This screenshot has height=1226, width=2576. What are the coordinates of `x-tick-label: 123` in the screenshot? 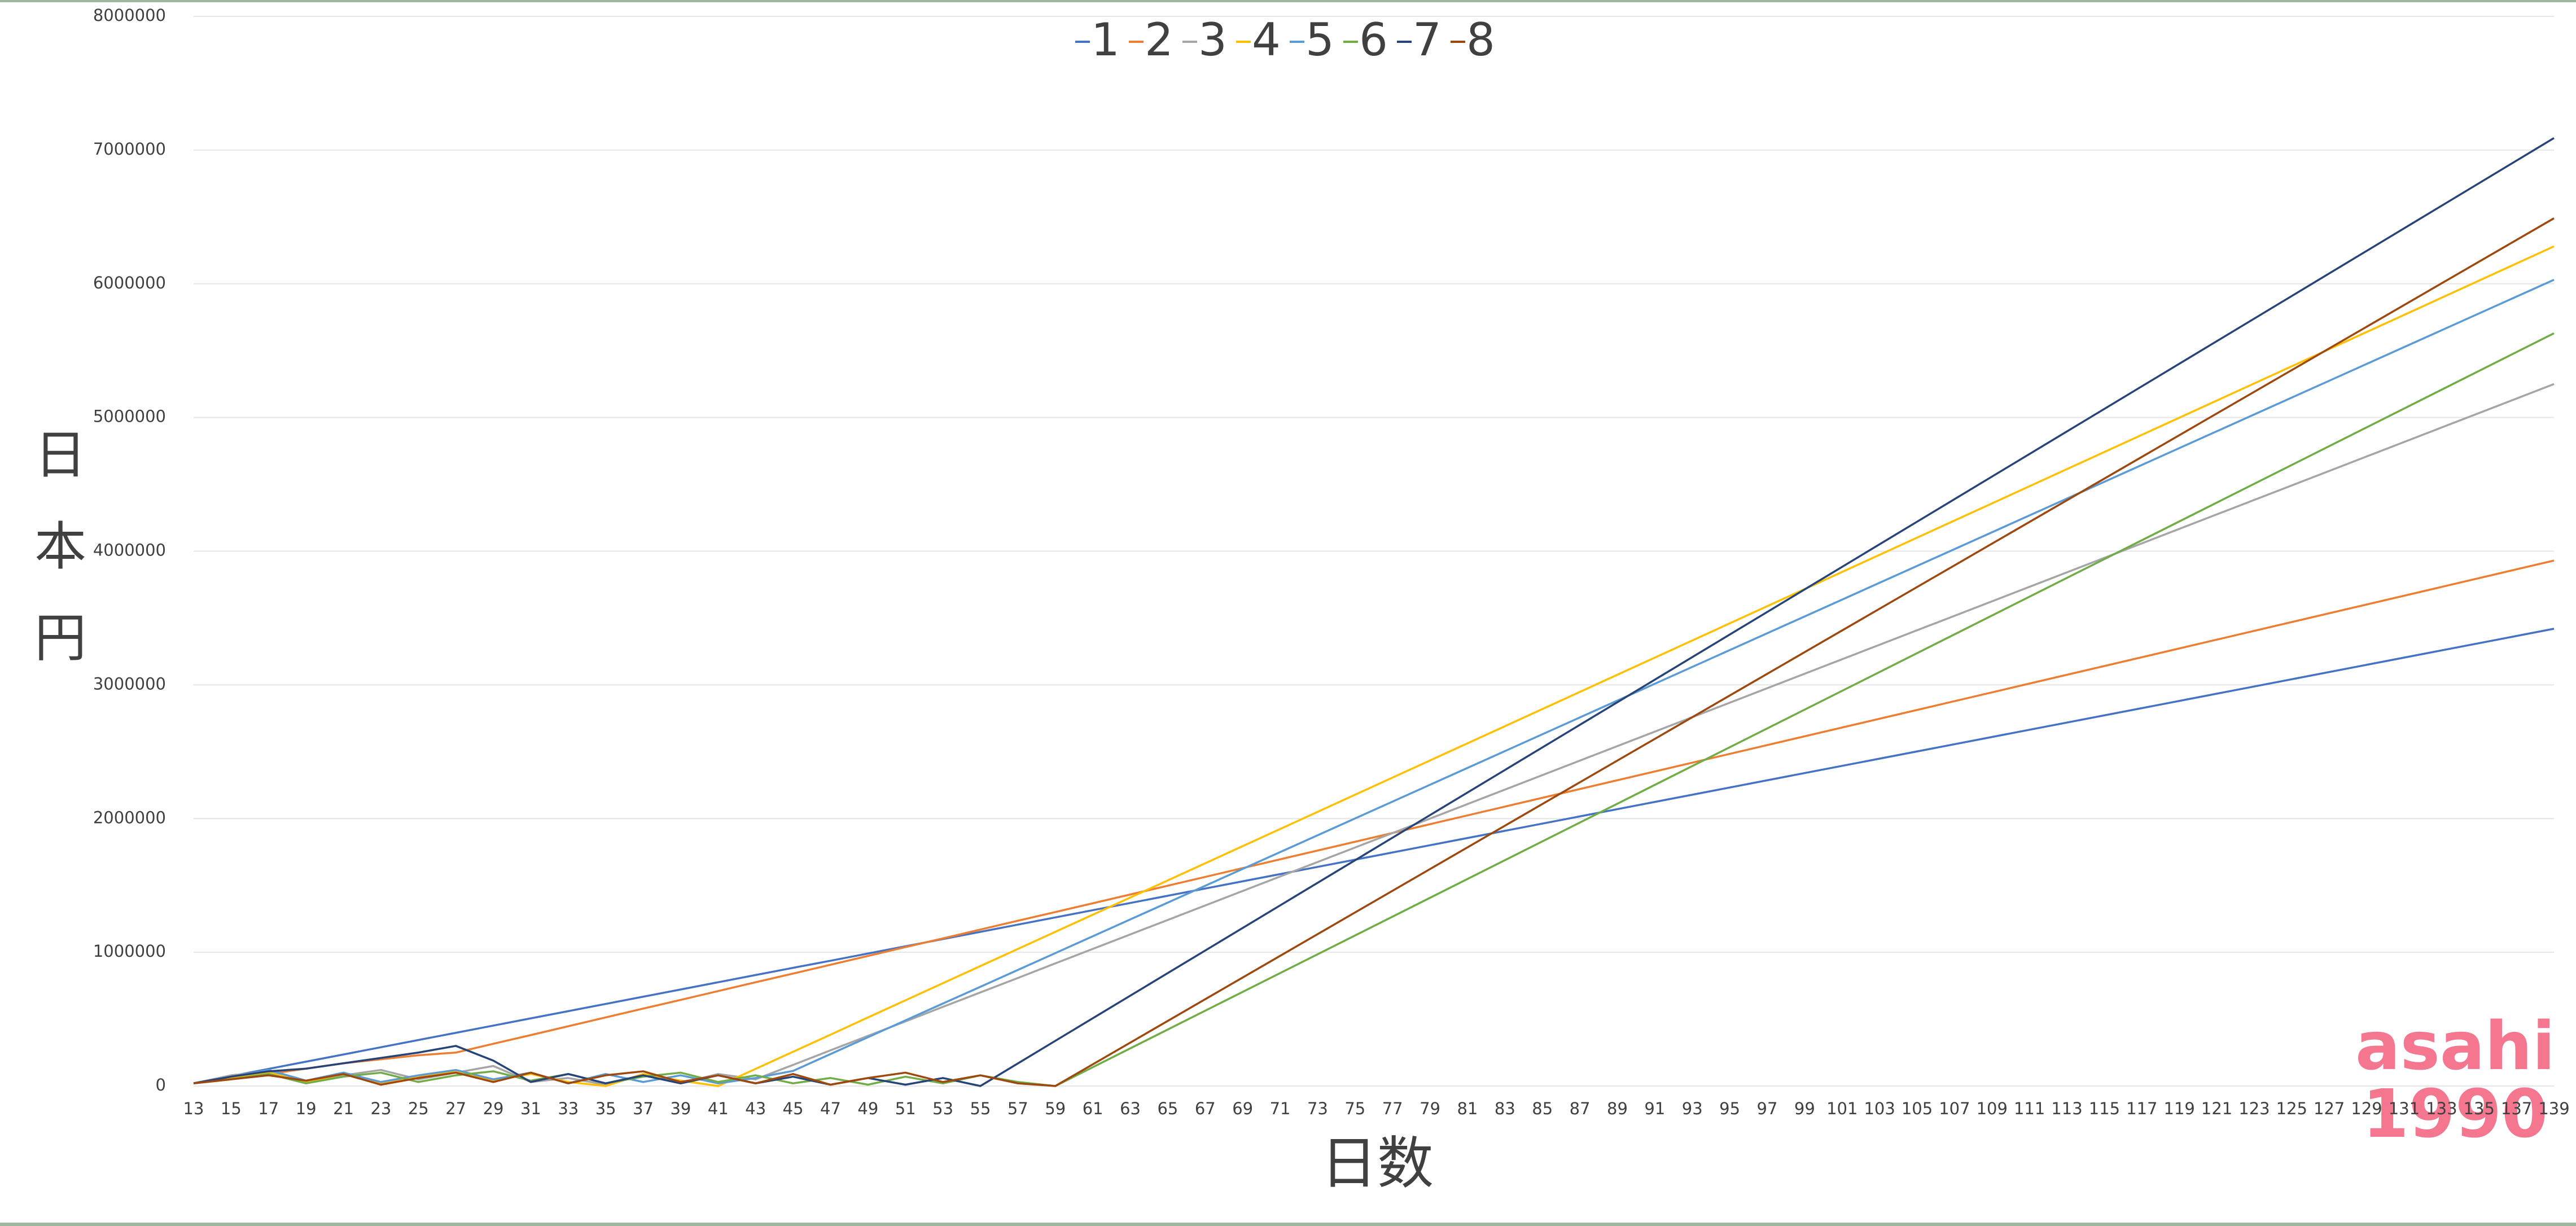 It's located at (2254, 1108).